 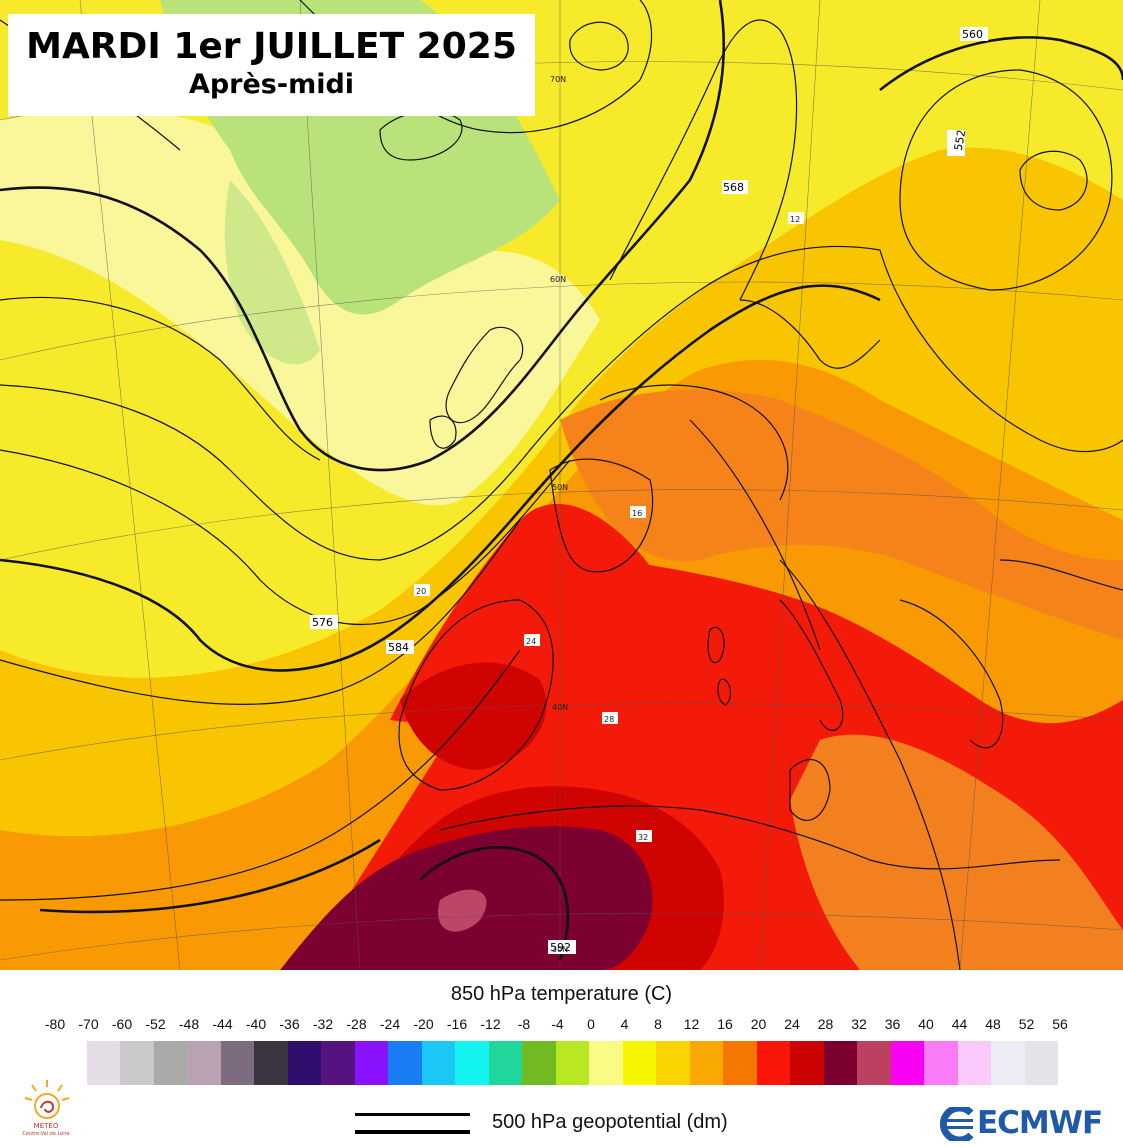 What do you see at coordinates (423, 1024) in the screenshot?
I see `colorbar-tick-label: -20` at bounding box center [423, 1024].